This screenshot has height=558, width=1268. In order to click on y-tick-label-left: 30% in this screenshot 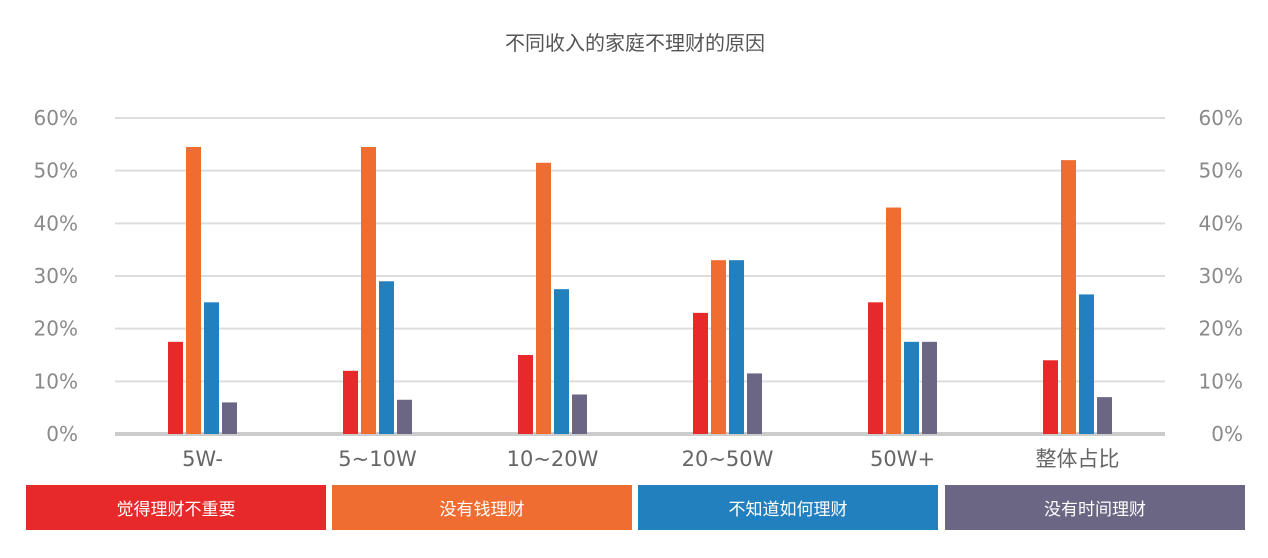, I will do `click(56, 276)`.